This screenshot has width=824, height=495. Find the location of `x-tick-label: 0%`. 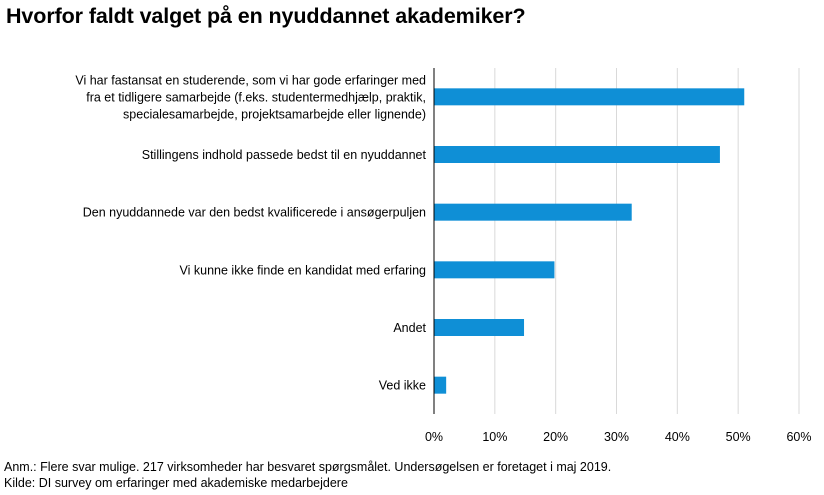

x-tick-label: 0% is located at coordinates (434, 437).